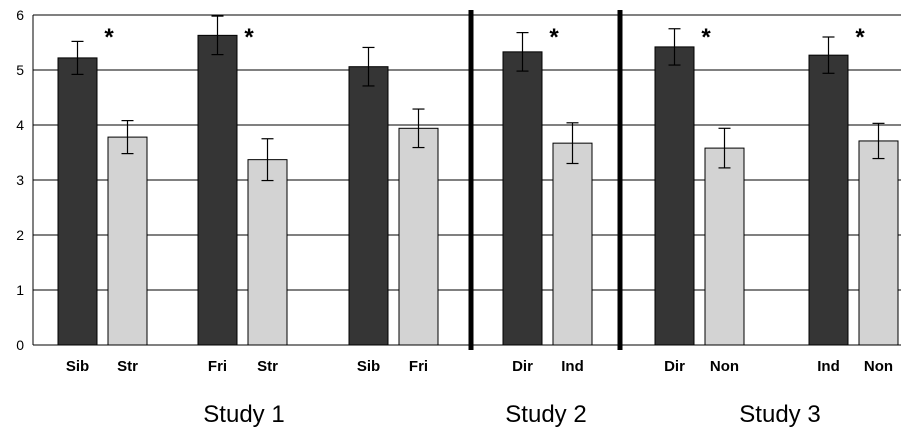 The image size is (901, 430). I want to click on y-tick-label: 6, so click(20, 15).